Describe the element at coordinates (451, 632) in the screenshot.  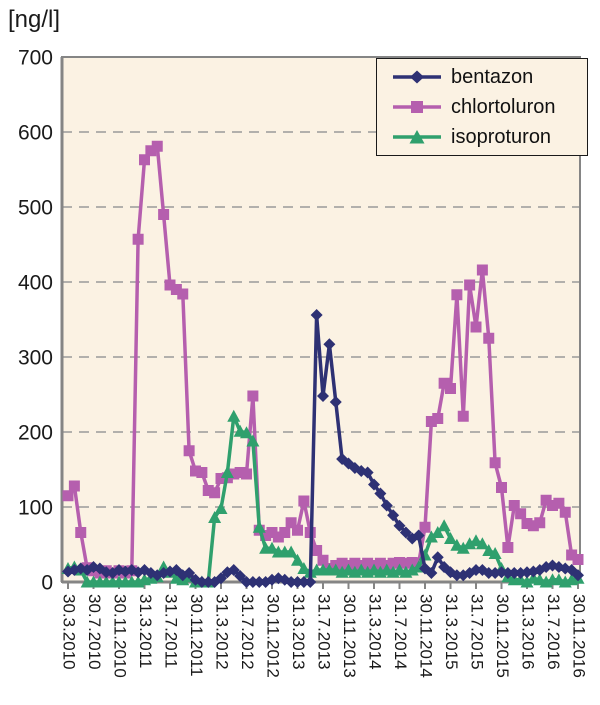
I see `x-tick-label-31.3.2015: 31.3.2015` at that location.